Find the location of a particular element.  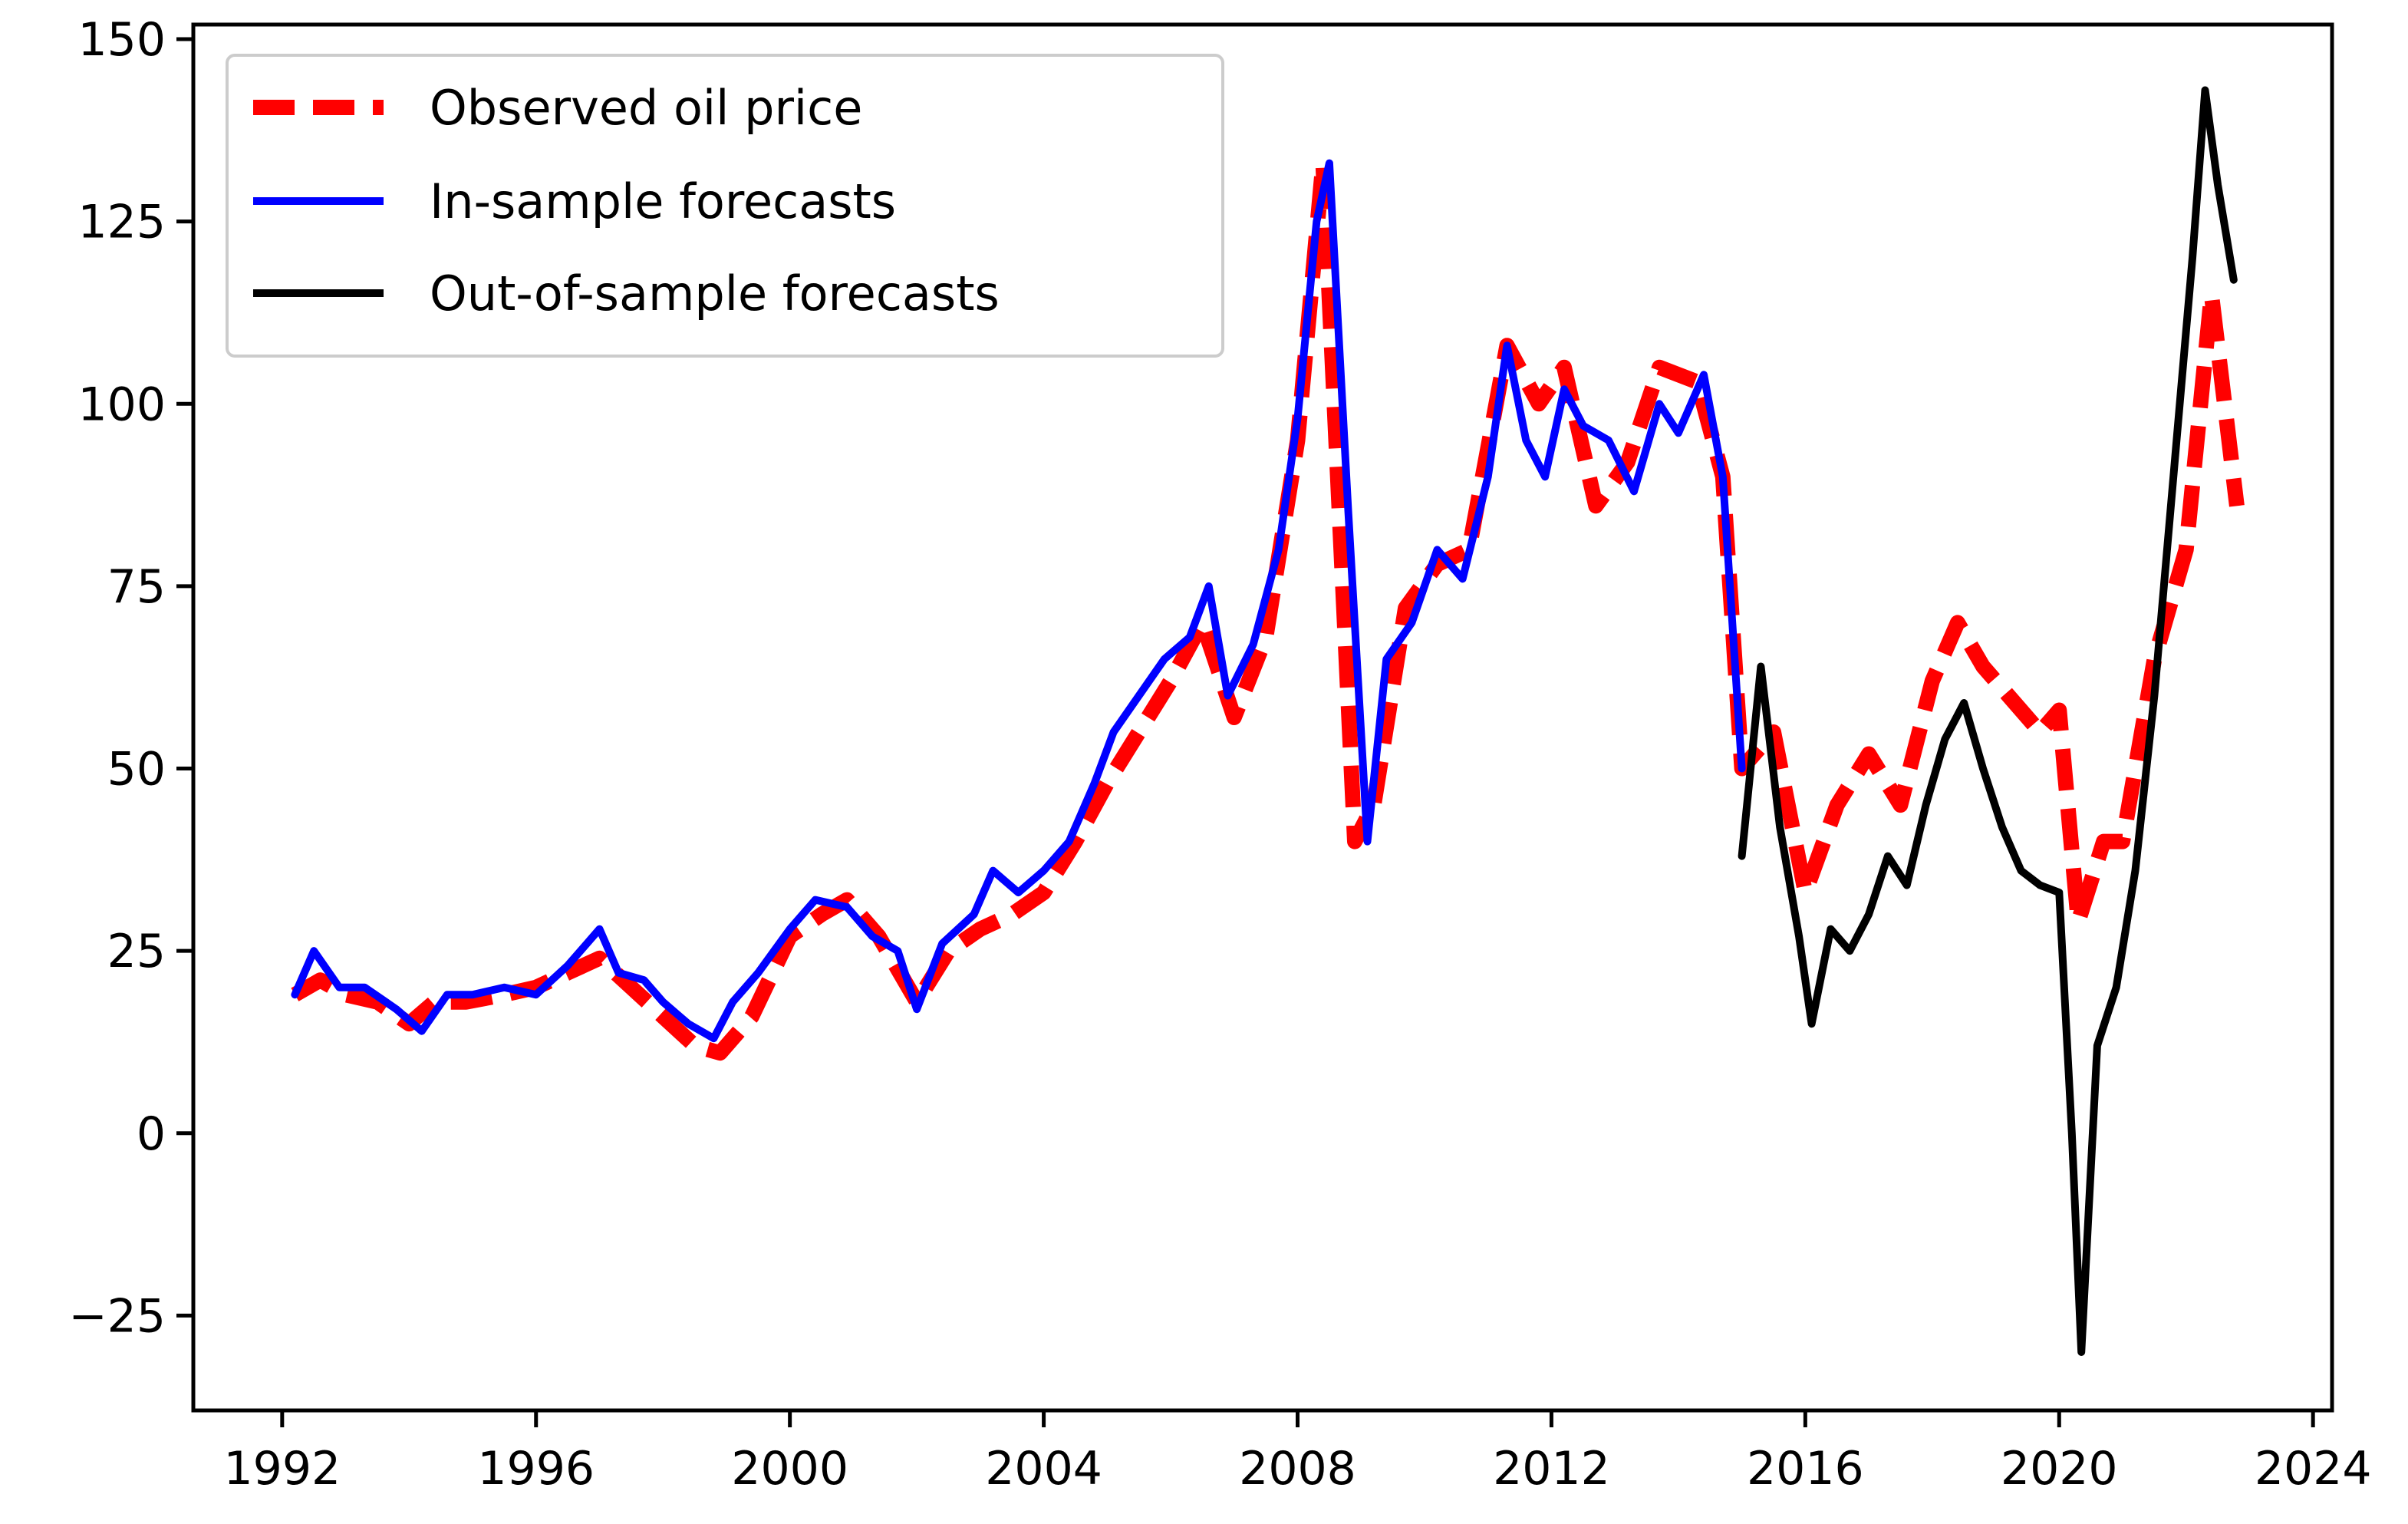

legend-label-out-of-sample: Out-of-sample forecasts is located at coordinates (715, 294).